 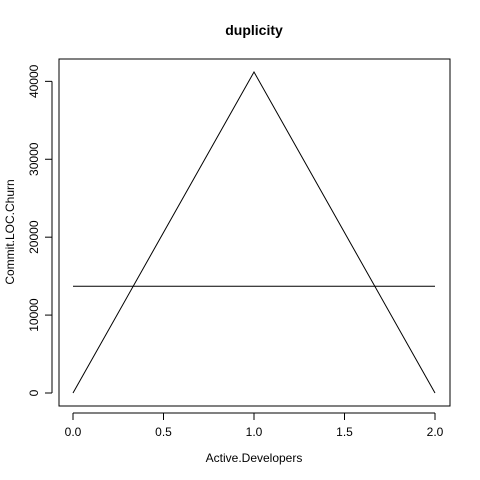 What do you see at coordinates (254, 458) in the screenshot?
I see `x-axis-label: Active.Developers` at bounding box center [254, 458].